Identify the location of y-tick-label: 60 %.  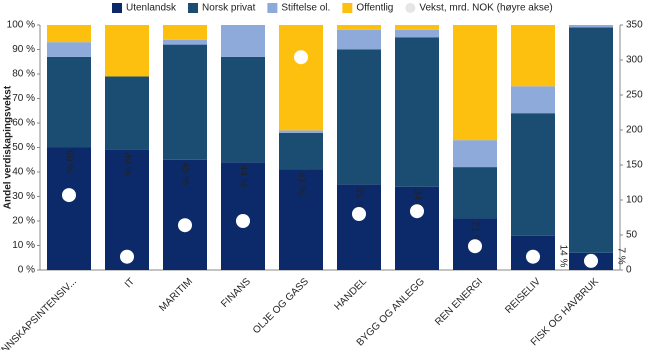
(23, 123).